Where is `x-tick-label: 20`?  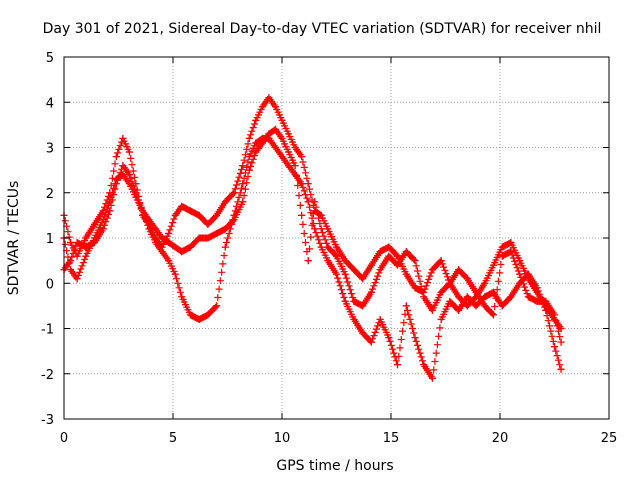
x-tick-label: 20 is located at coordinates (500, 438).